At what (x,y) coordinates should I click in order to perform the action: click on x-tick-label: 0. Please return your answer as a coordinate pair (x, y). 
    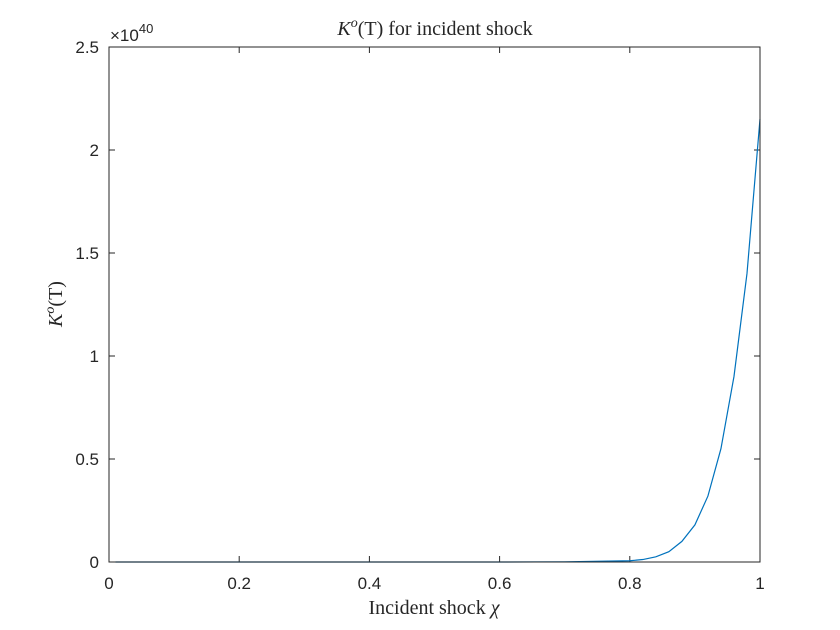
    Looking at the image, I should click on (108, 583).